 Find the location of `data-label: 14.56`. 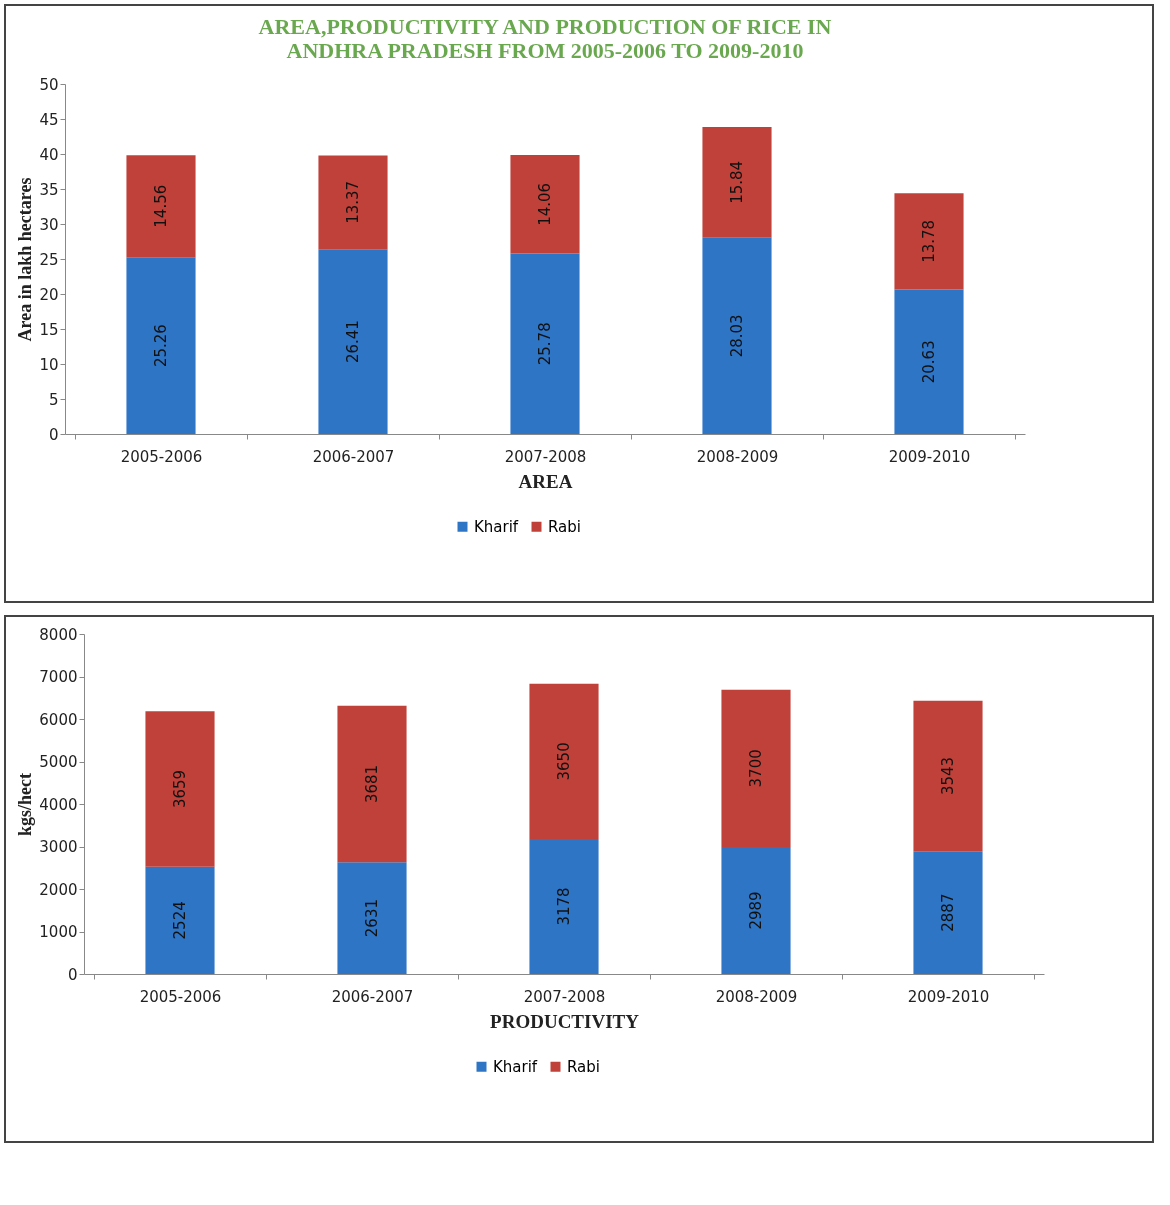

data-label: 14.56 is located at coordinates (161, 206).